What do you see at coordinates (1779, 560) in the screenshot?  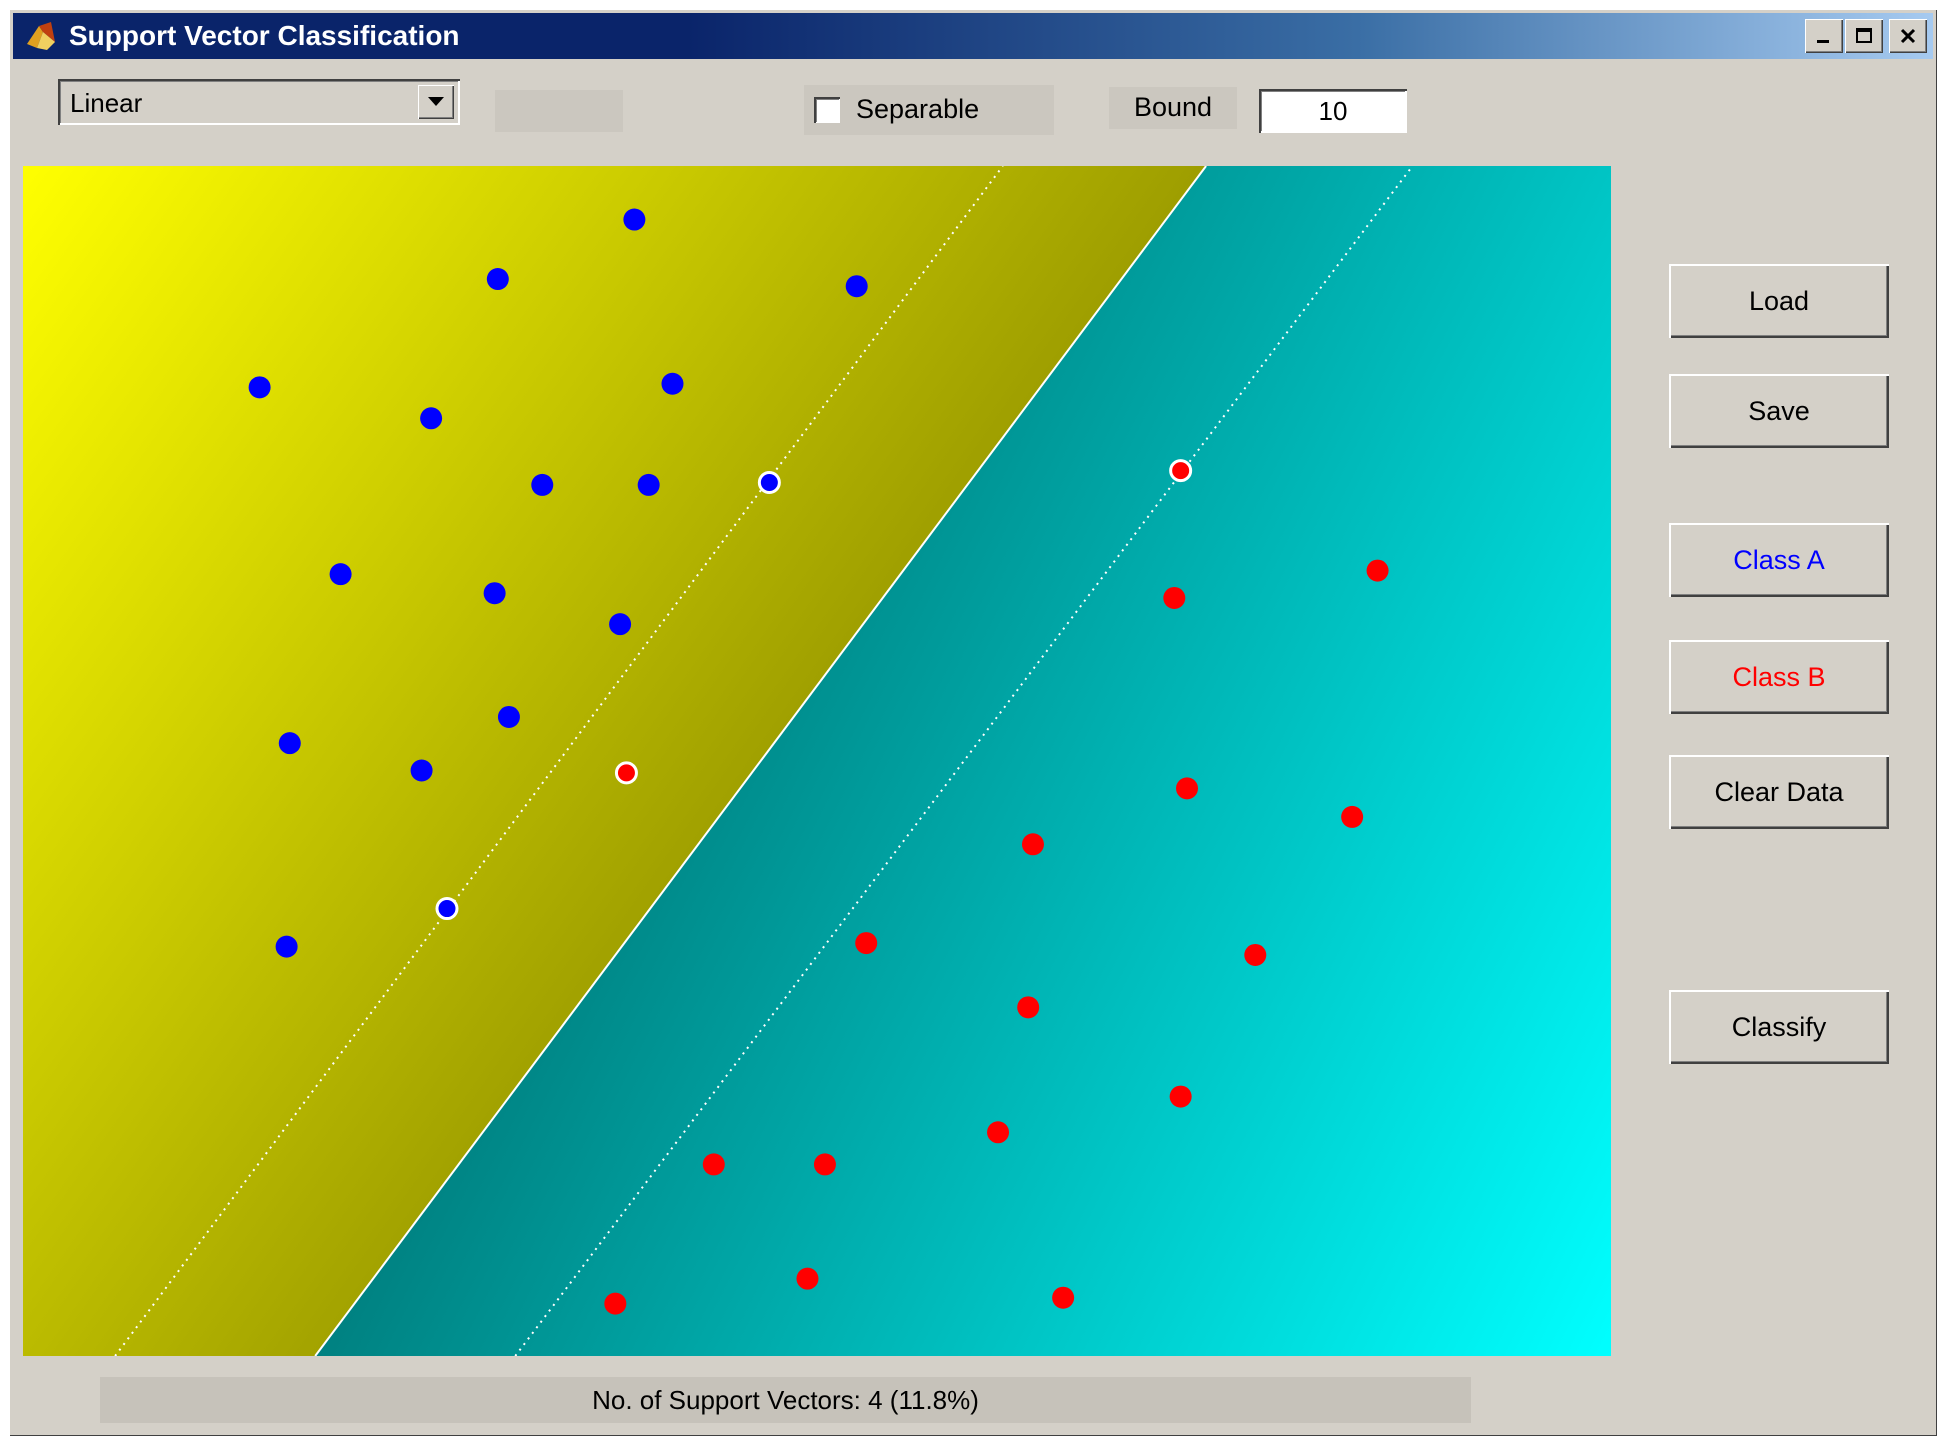 I see `class-a-button: Class A` at bounding box center [1779, 560].